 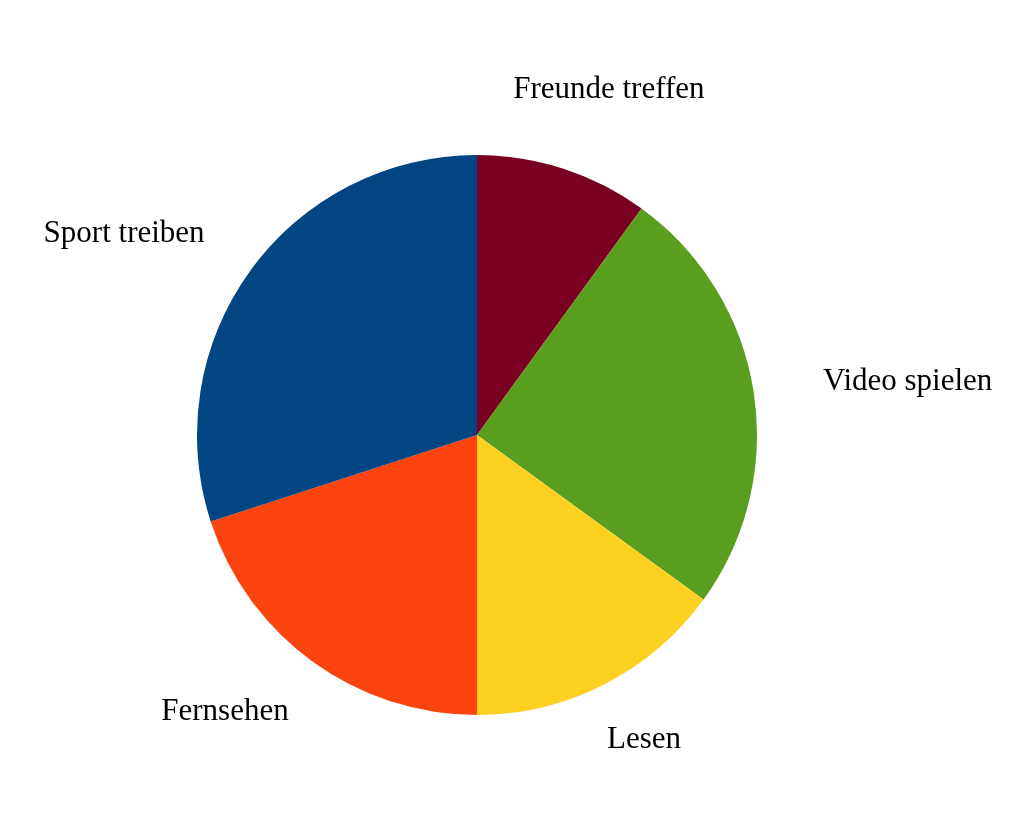 I want to click on slice-label: Sport treiben, so click(x=124, y=232).